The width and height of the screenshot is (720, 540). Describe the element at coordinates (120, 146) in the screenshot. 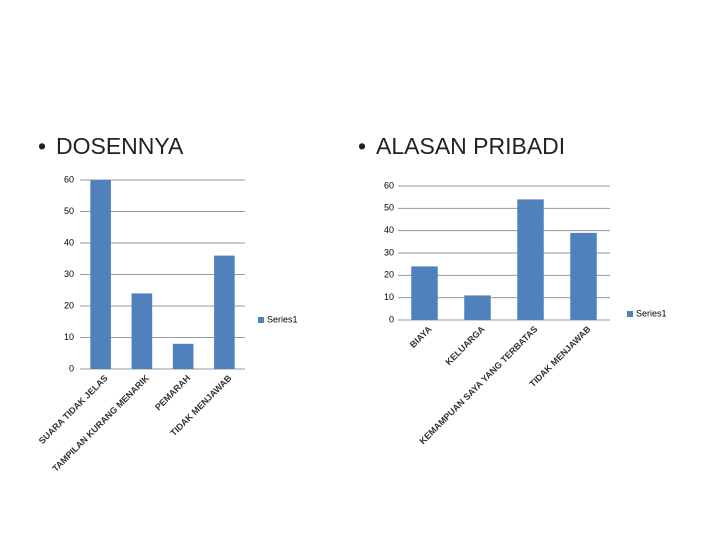

I see `chart-title: DOSENNYA` at that location.